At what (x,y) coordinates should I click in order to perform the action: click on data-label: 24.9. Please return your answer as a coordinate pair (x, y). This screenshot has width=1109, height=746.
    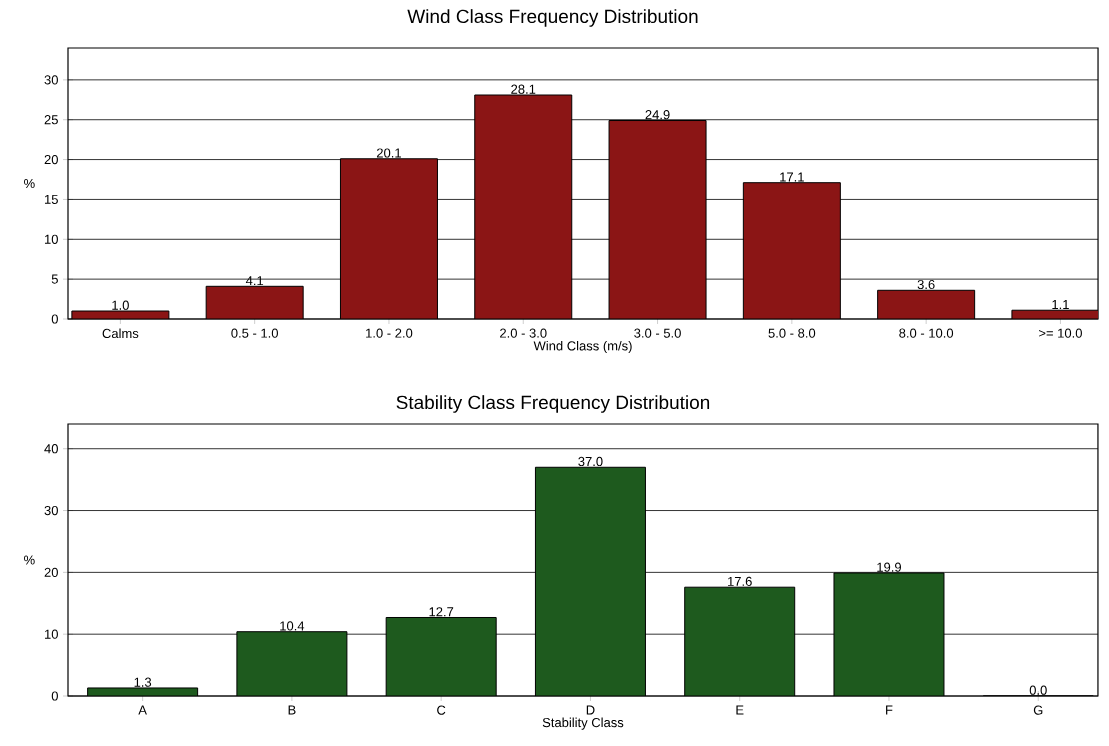
    Looking at the image, I should click on (657, 115).